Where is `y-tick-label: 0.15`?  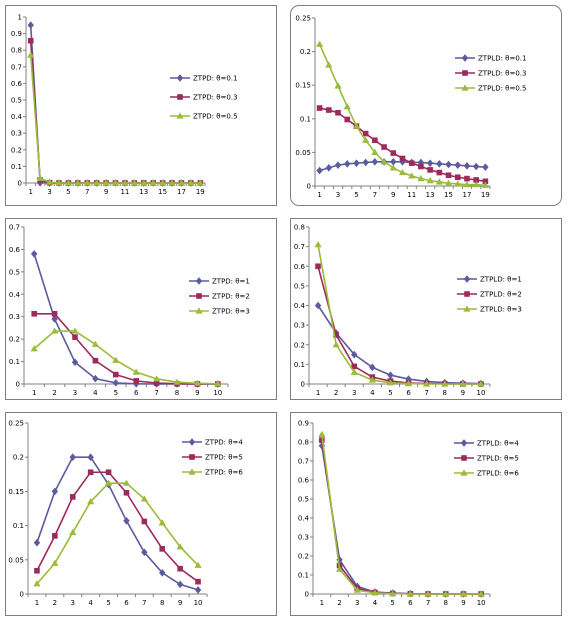
y-tick-label: 0.15 is located at coordinates (16, 492).